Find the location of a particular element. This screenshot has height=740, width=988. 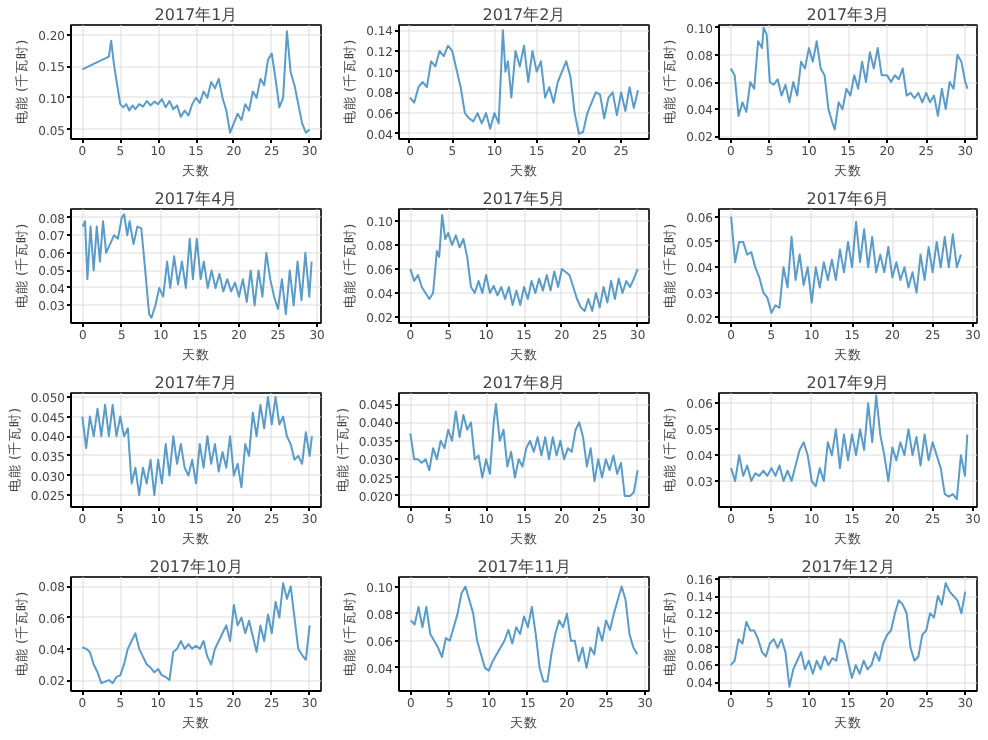

chart-title: 2017年12月 is located at coordinates (848, 567).